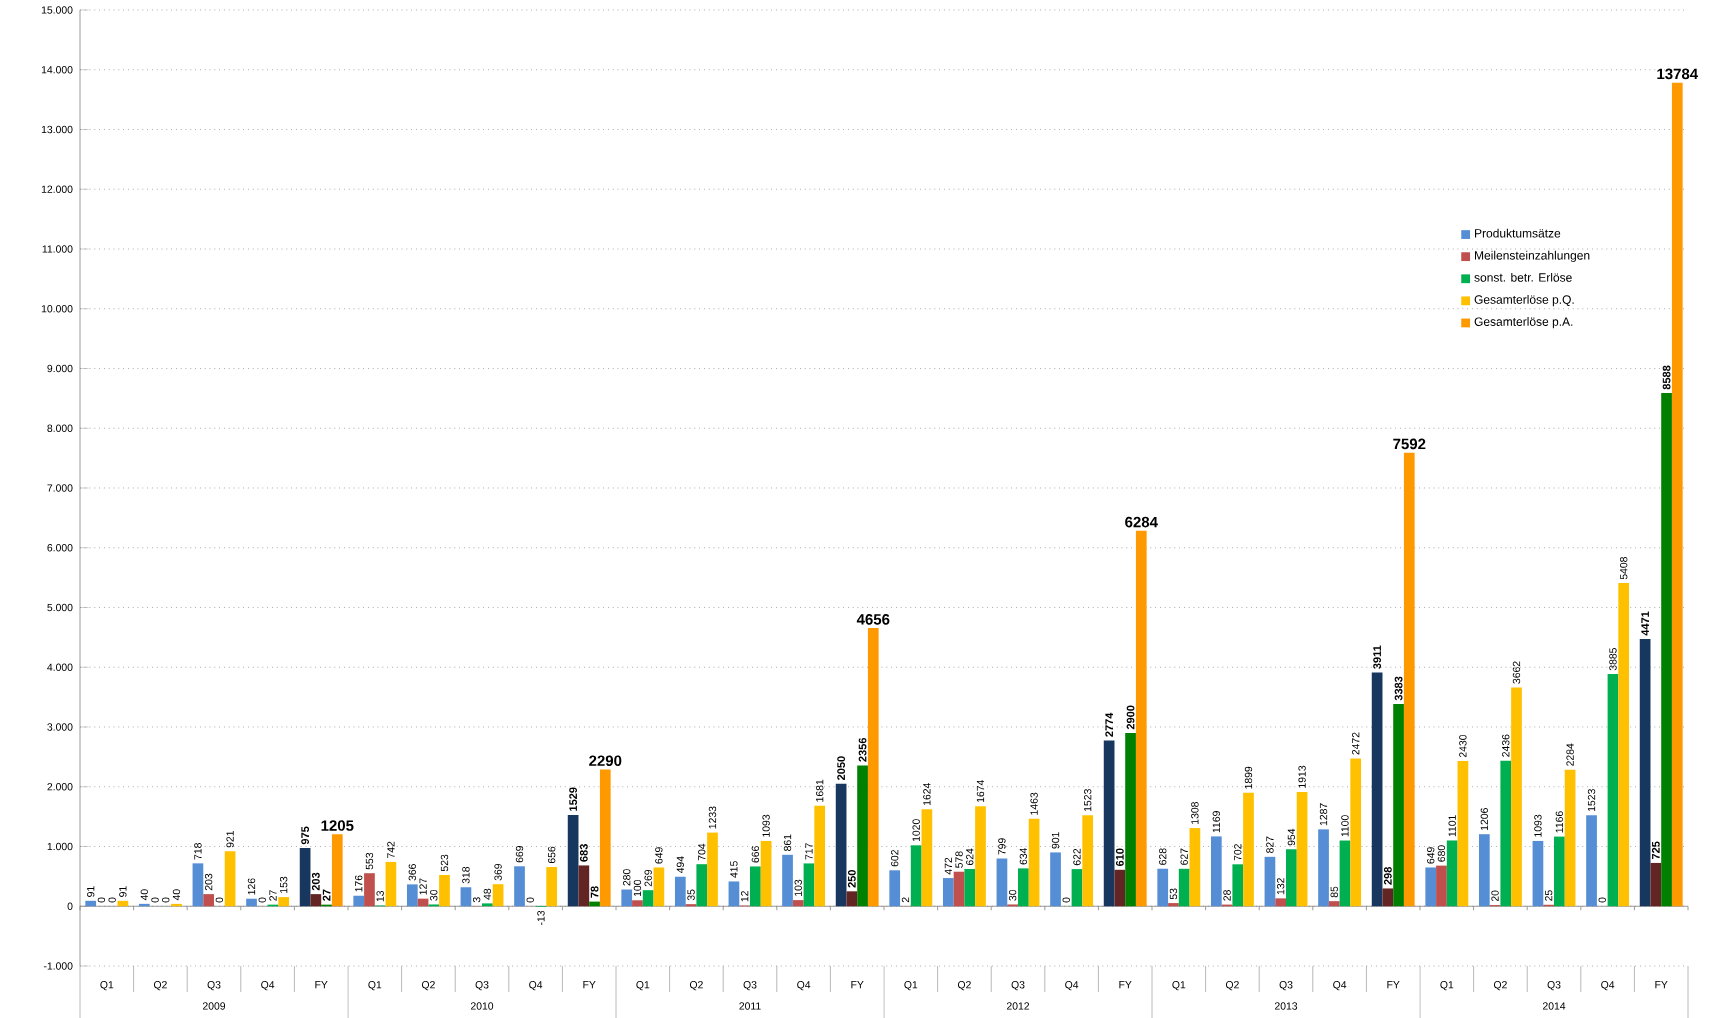 Image resolution: width=1709 pixels, height=1018 pixels. I want to click on data-label: 1206, so click(1484, 819).